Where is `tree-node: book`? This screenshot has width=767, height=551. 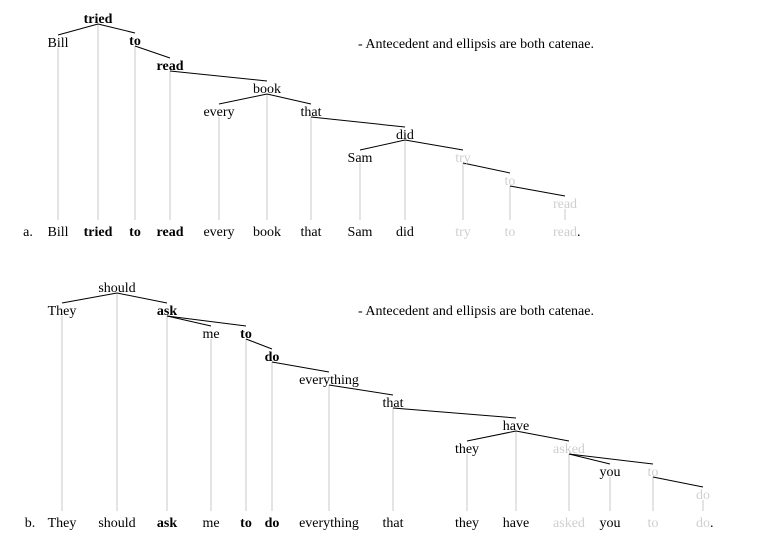
tree-node: book is located at coordinates (267, 89).